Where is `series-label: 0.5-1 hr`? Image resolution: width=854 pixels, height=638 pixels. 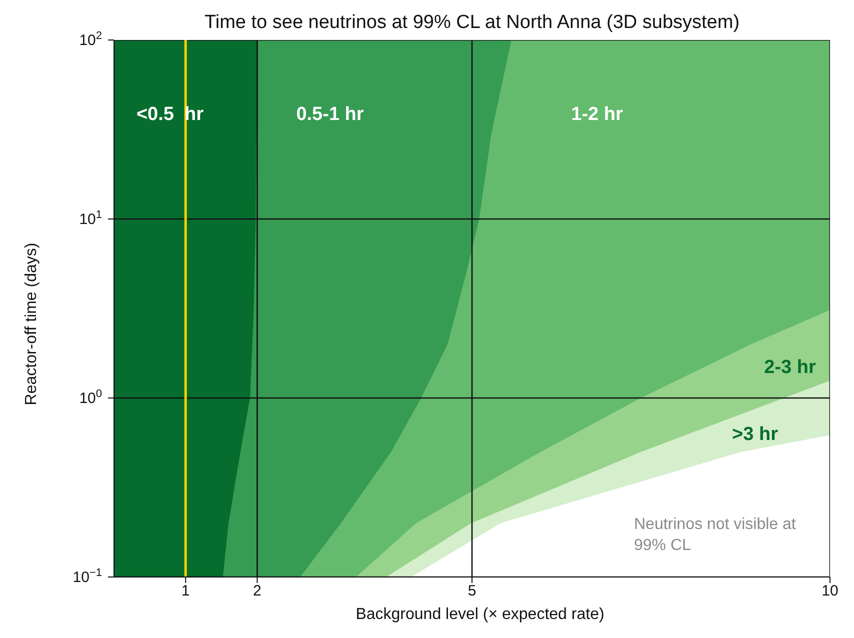
series-label: 0.5-1 hr is located at coordinates (330, 115).